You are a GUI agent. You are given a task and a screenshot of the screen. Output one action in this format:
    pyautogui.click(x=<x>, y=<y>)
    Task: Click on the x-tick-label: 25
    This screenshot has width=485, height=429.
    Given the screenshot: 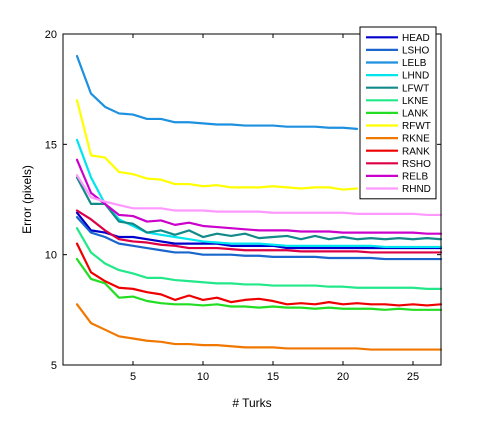 What is the action you would take?
    pyautogui.click(x=413, y=377)
    